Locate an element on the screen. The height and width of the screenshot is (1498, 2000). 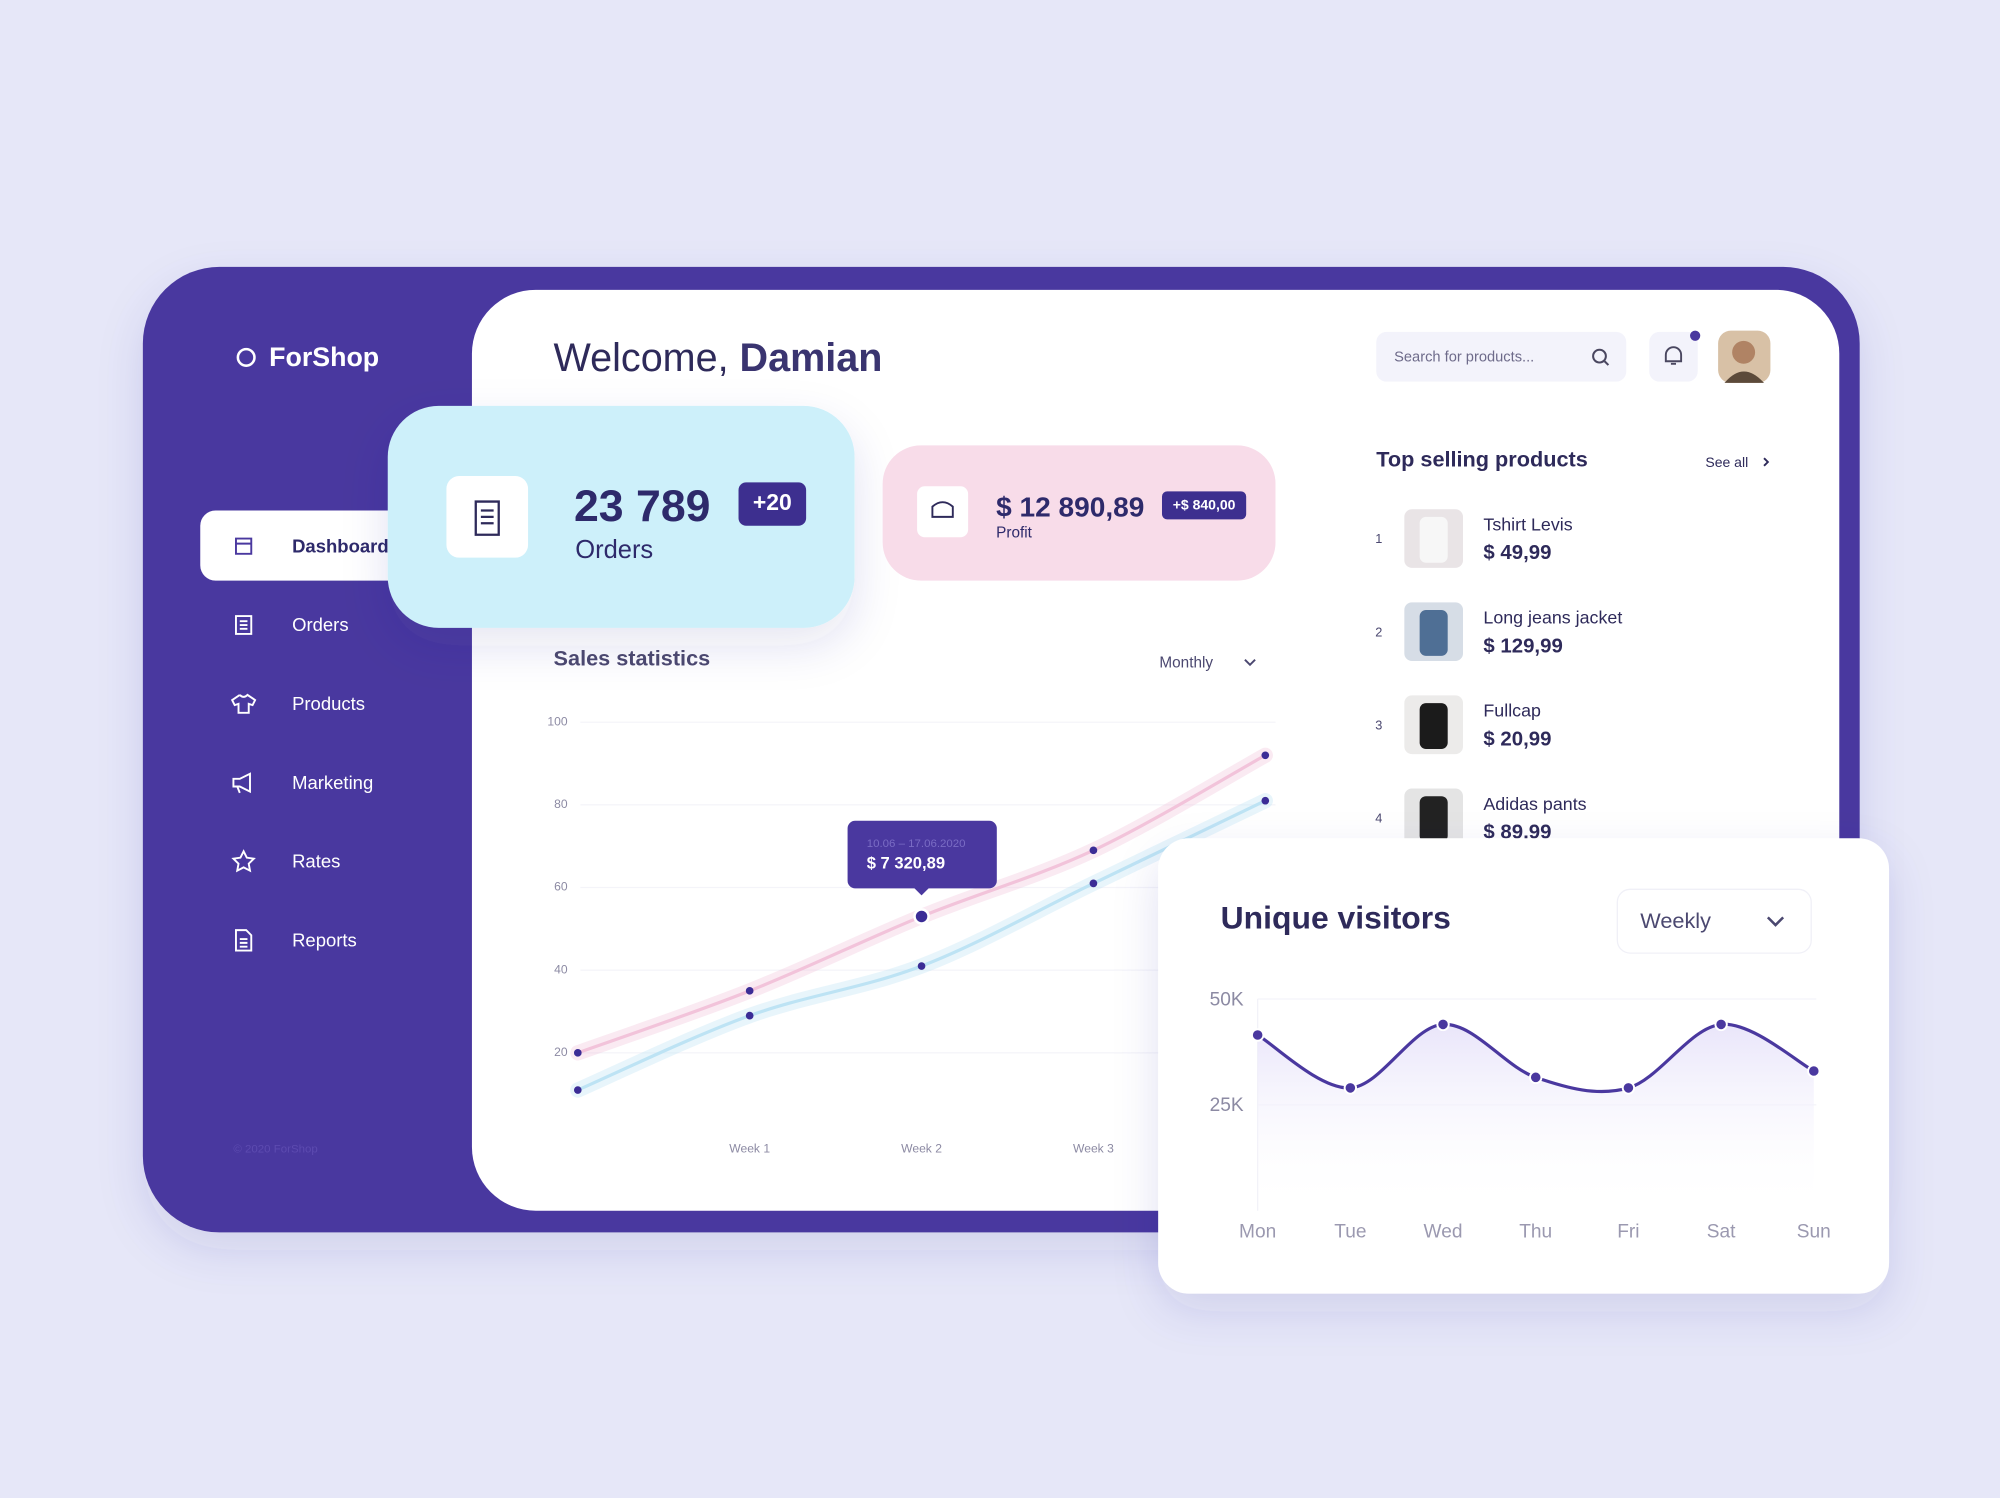
orders-card-bg is located at coordinates (621, 516).